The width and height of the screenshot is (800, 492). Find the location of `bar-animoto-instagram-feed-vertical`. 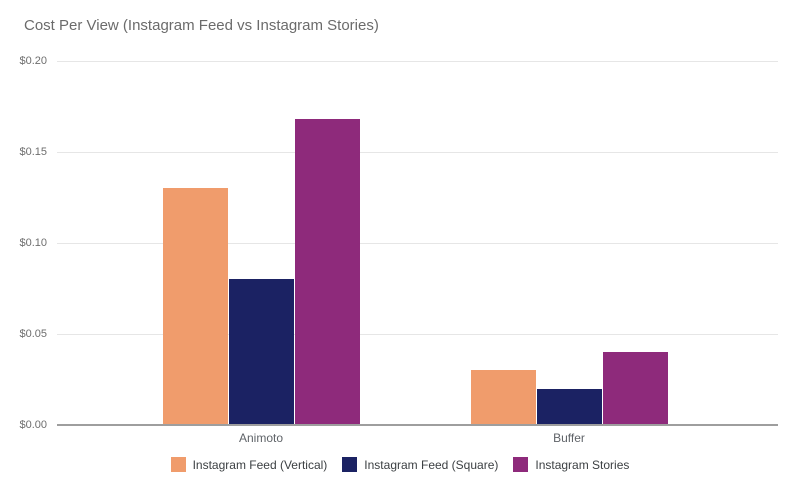

bar-animoto-instagram-feed-vertical is located at coordinates (195, 306).